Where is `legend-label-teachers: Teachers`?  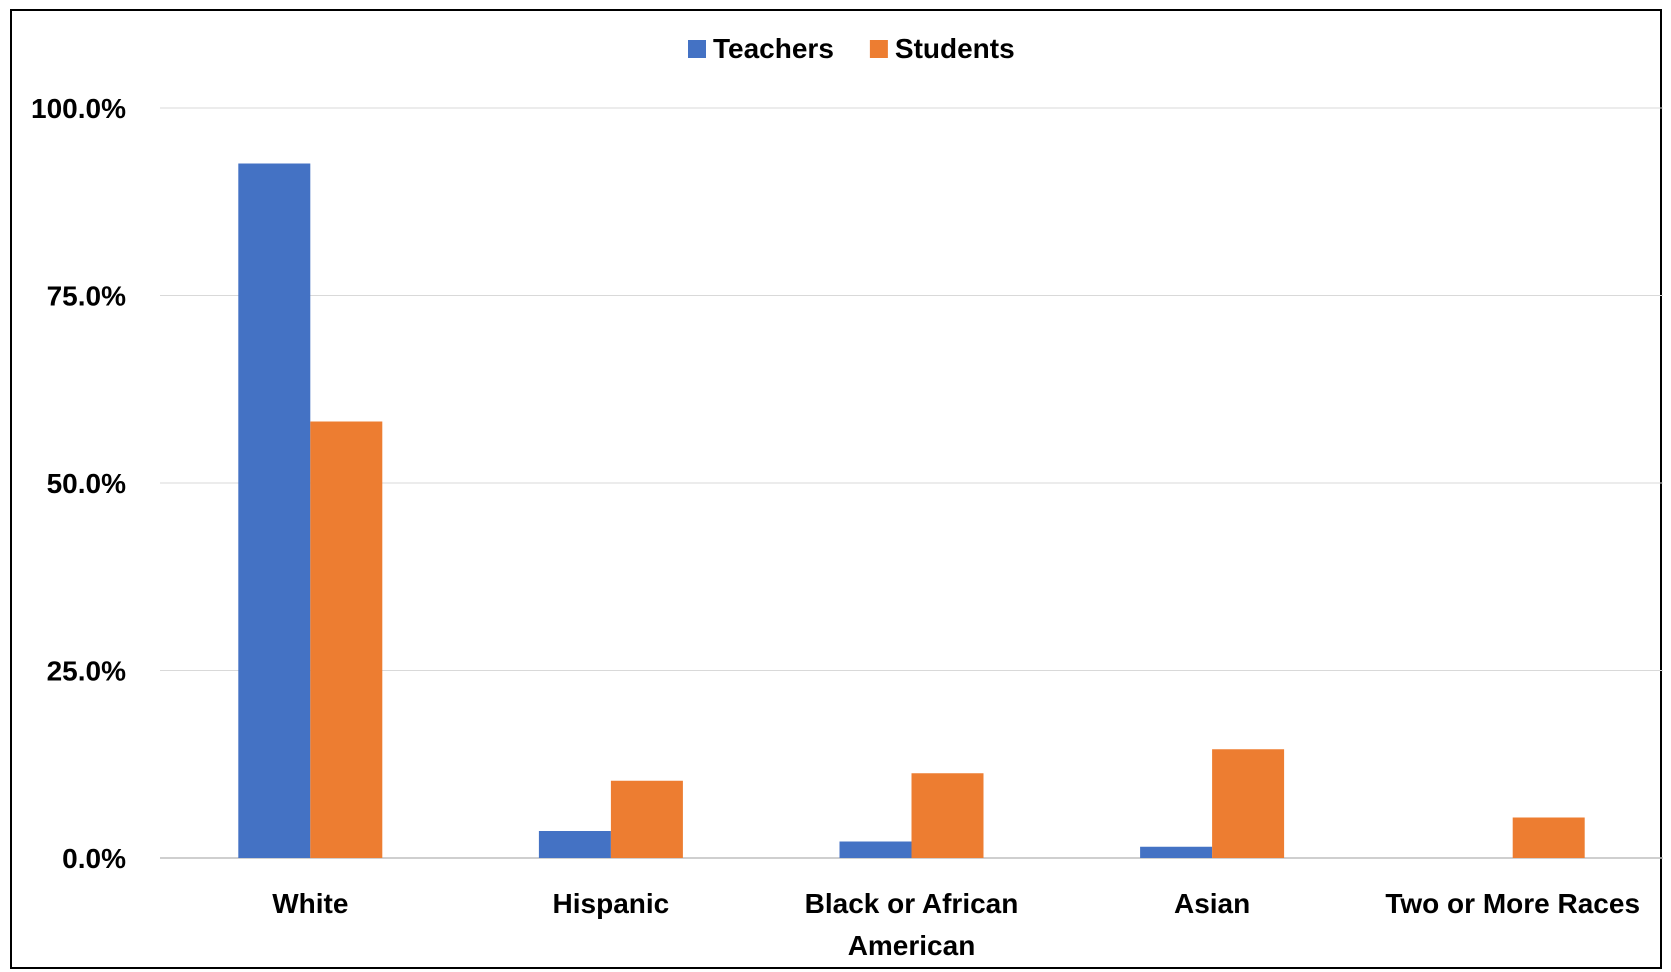 legend-label-teachers: Teachers is located at coordinates (773, 48).